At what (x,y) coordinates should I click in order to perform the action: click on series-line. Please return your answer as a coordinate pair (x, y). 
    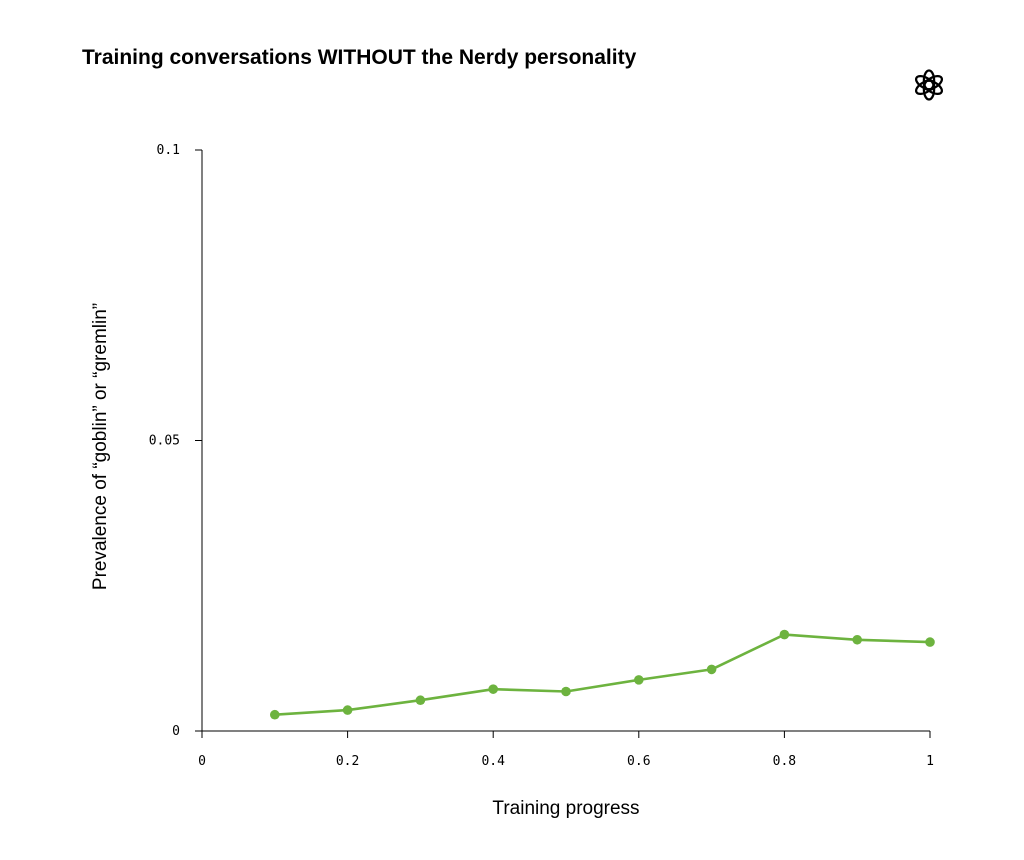
    Looking at the image, I should click on (602, 674).